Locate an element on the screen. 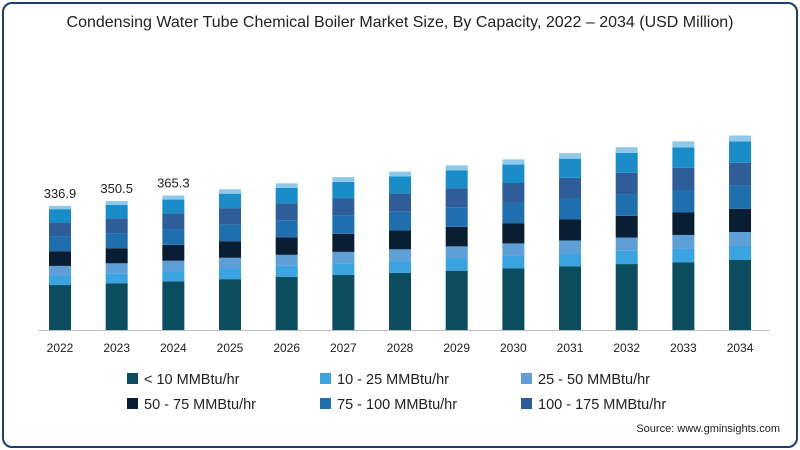  bar-segment-2028-s6 is located at coordinates (400, 185).